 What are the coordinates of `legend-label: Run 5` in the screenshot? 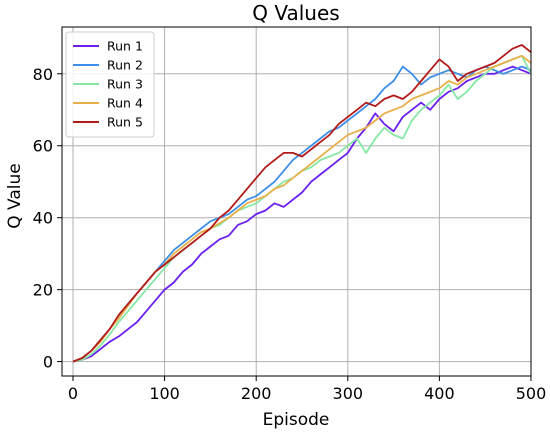 It's located at (125, 122).